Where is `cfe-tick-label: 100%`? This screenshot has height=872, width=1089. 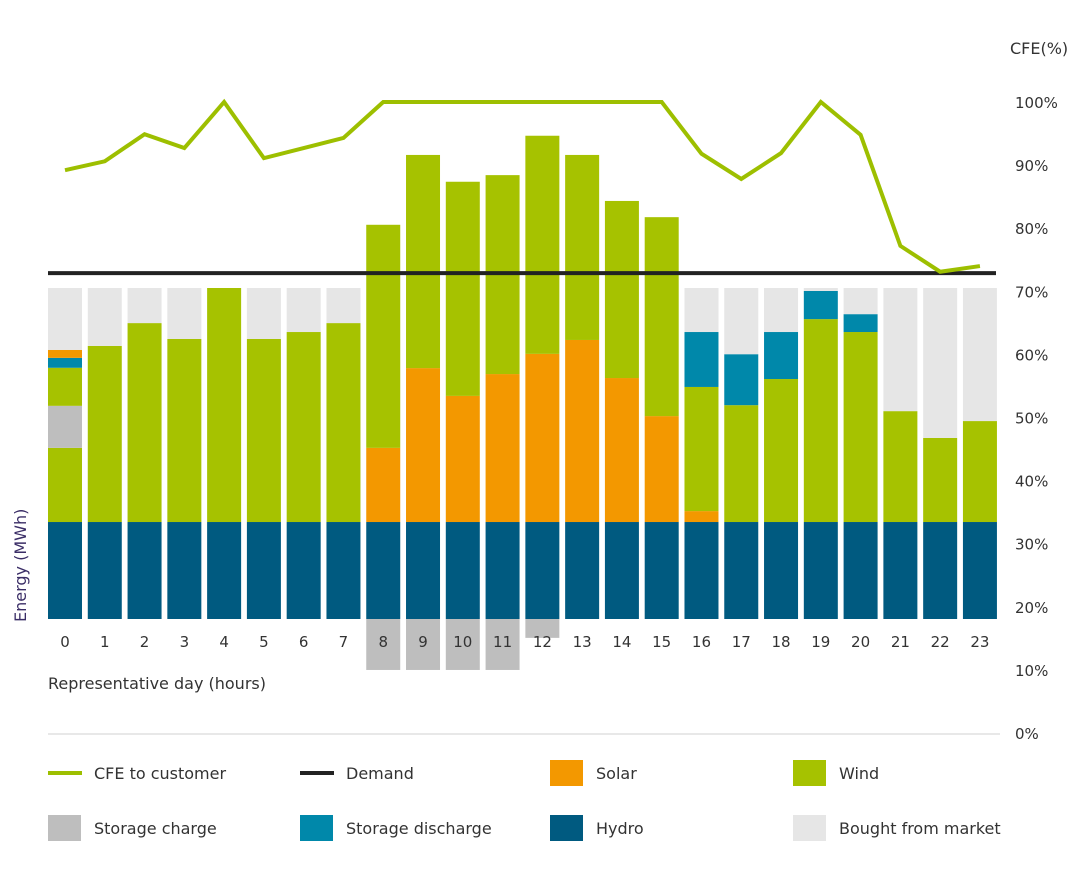 cfe-tick-label: 100% is located at coordinates (1036, 103).